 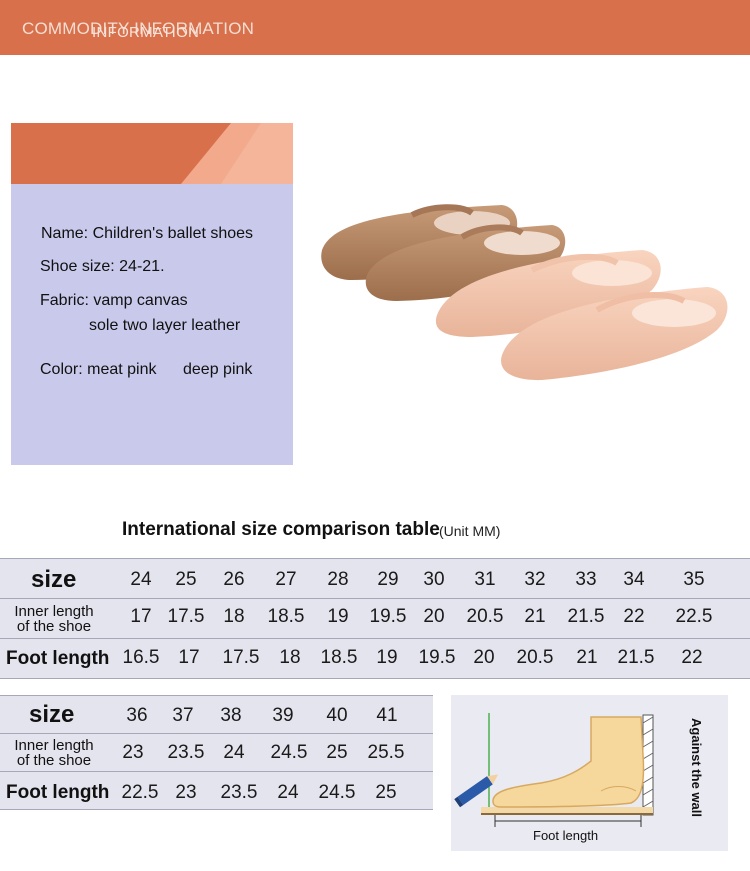 What do you see at coordinates (586, 579) in the screenshot?
I see `table-cell: 33` at bounding box center [586, 579].